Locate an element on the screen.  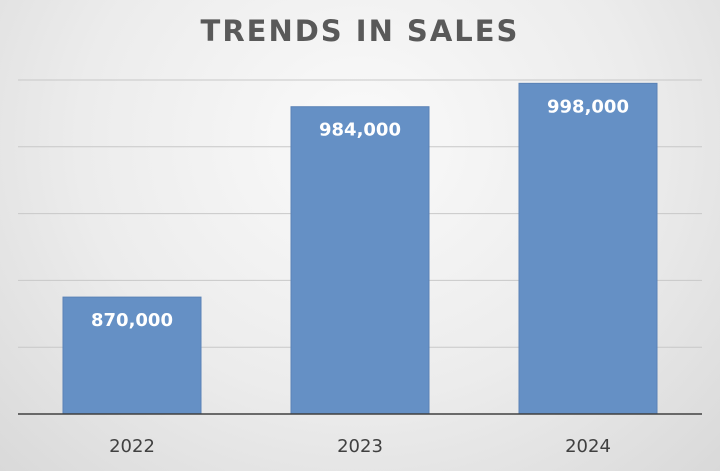
chart-title: TRENDS IN SALES is located at coordinates (360, 31).